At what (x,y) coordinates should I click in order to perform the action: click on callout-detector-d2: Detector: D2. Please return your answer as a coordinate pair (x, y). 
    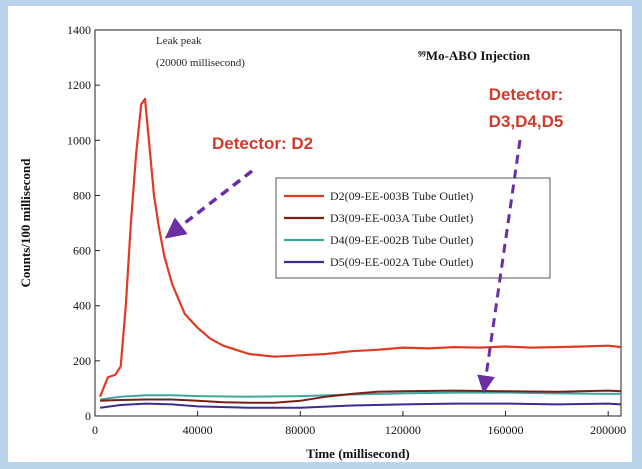
    Looking at the image, I should click on (262, 143).